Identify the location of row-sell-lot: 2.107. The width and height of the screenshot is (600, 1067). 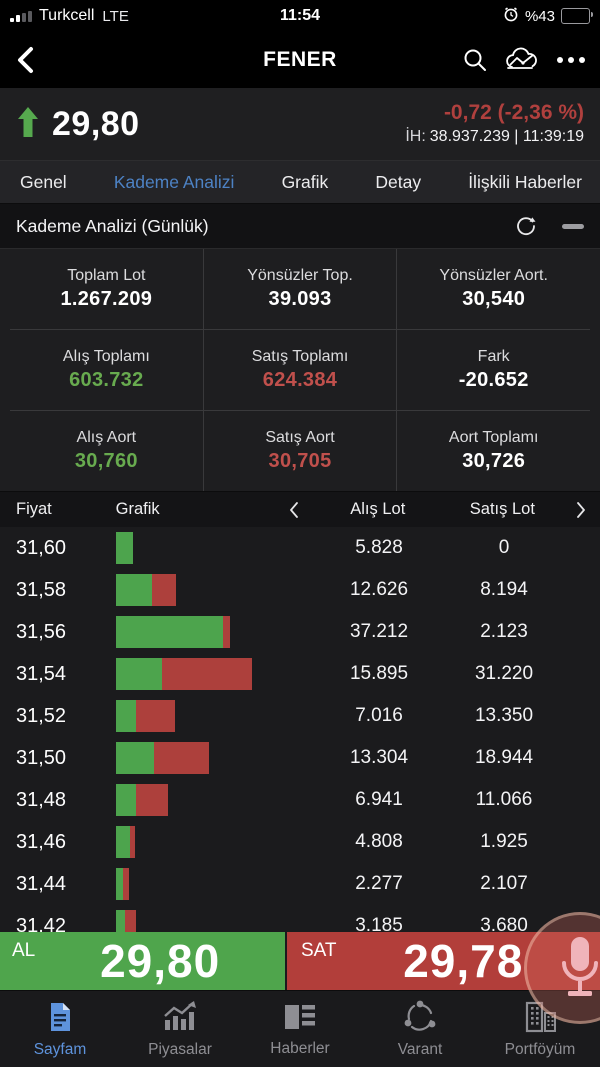
(504, 883).